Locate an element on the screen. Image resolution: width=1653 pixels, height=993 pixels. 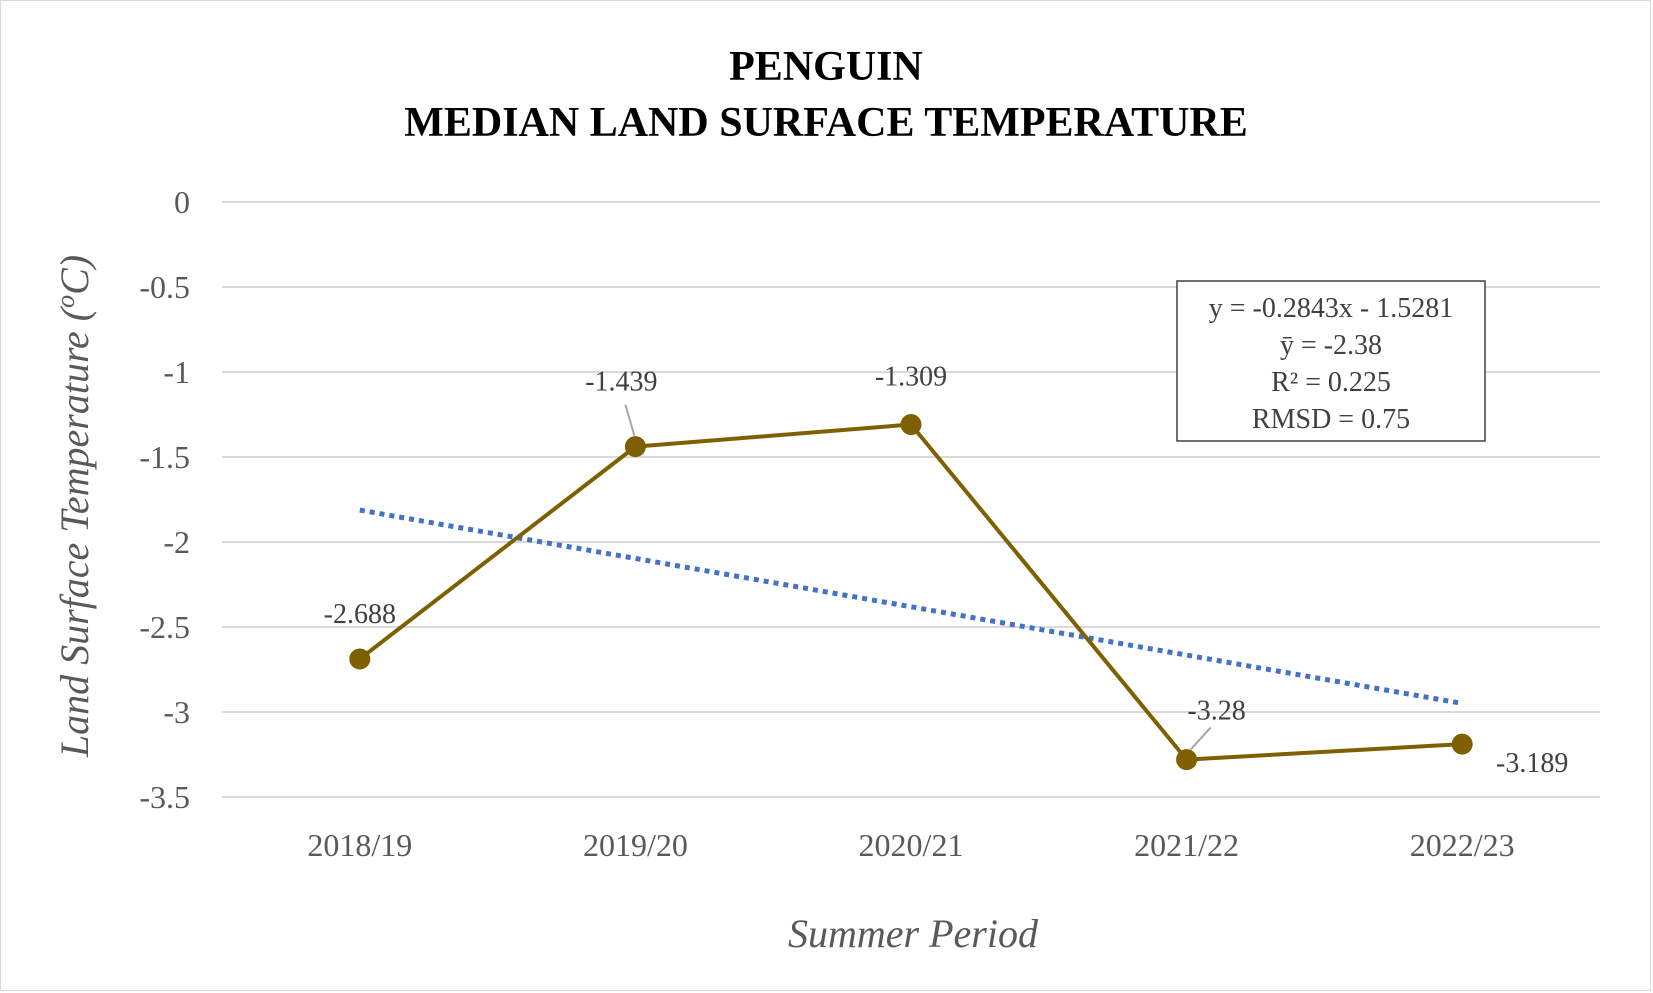
x-tick-label: 2020/21 is located at coordinates (911, 845).